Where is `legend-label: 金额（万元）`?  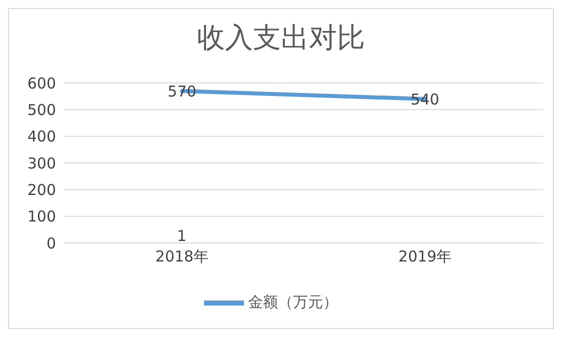 legend-label: 金额（万元） is located at coordinates (293, 302).